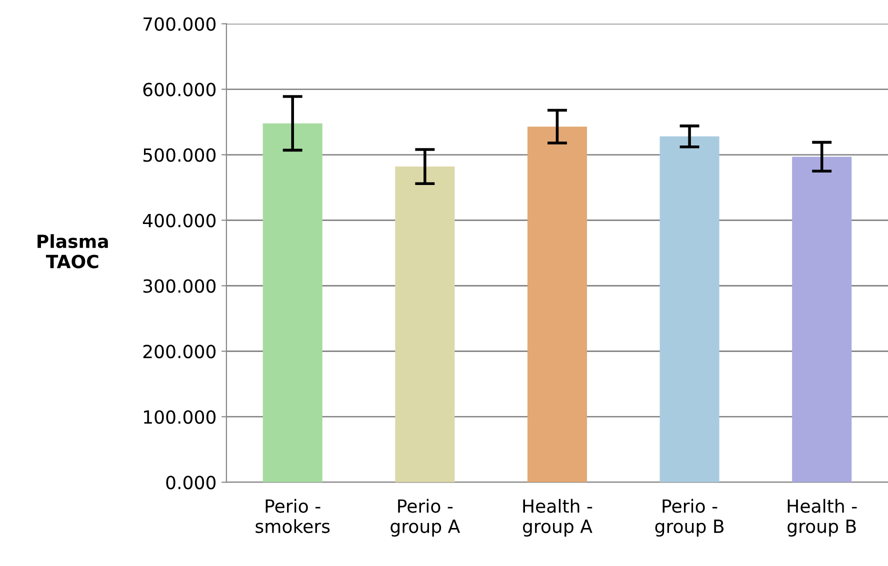  Describe the element at coordinates (73, 251) in the screenshot. I see `y-axis-title: Plasma TAOC` at that location.